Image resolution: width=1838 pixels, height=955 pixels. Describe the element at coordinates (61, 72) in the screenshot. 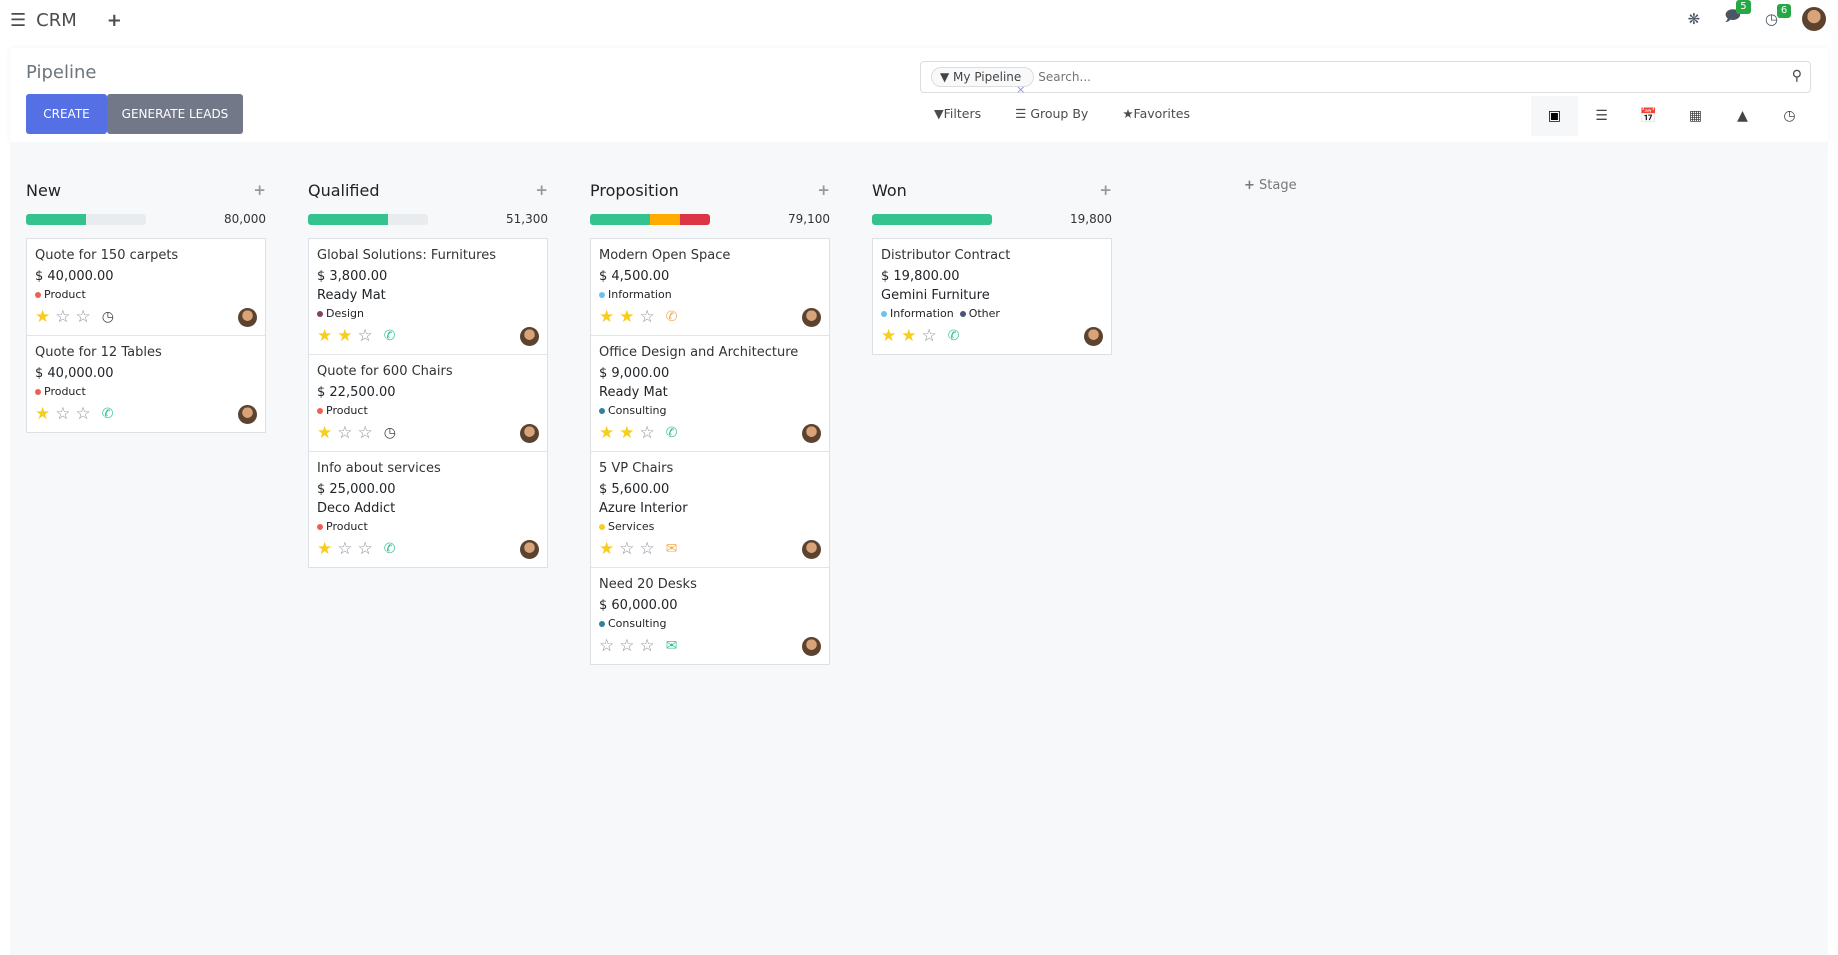

I see `page-title: Pipeline` at that location.